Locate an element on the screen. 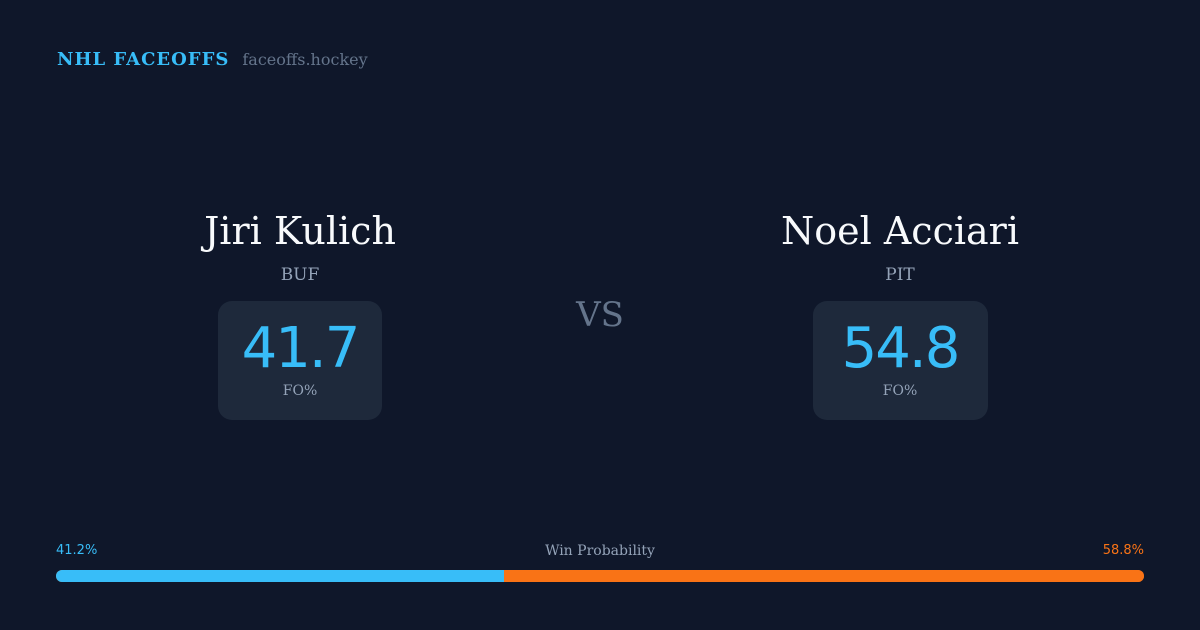 Image resolution: width=1200 pixels, height=630 pixels. win-prob-bar-left is located at coordinates (280, 576).